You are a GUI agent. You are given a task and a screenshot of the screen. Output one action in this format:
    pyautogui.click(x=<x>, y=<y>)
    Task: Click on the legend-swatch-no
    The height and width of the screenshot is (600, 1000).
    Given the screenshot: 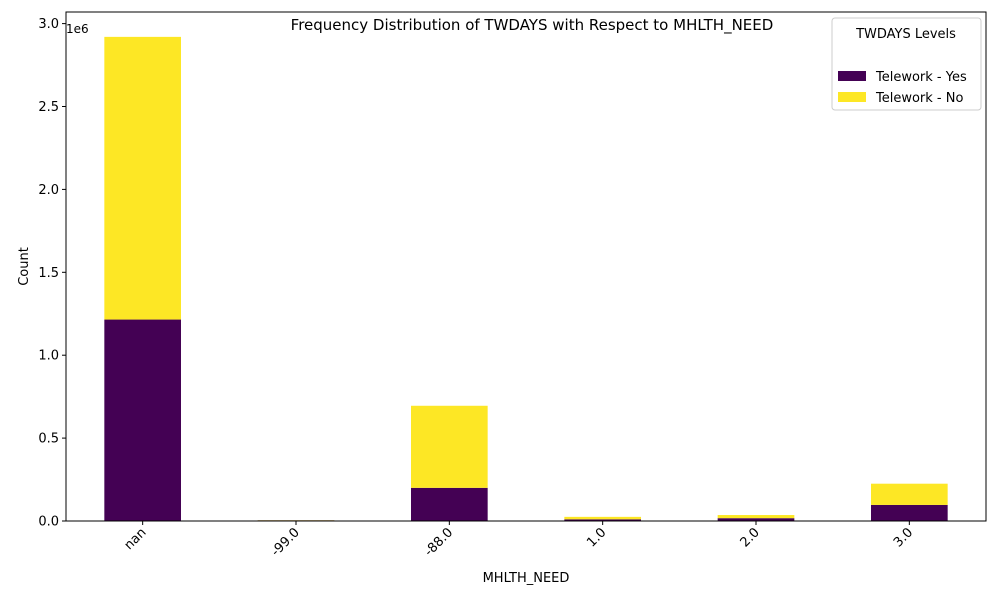 What is the action you would take?
    pyautogui.click(x=852, y=97)
    